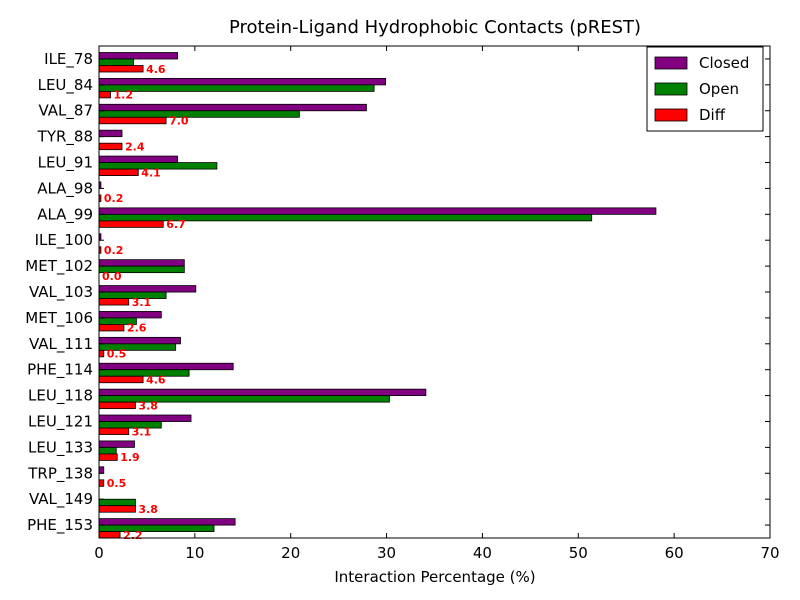 The height and width of the screenshot is (600, 800). Describe the element at coordinates (712, 115) in the screenshot. I see `legend-label-diff: Diff` at that location.